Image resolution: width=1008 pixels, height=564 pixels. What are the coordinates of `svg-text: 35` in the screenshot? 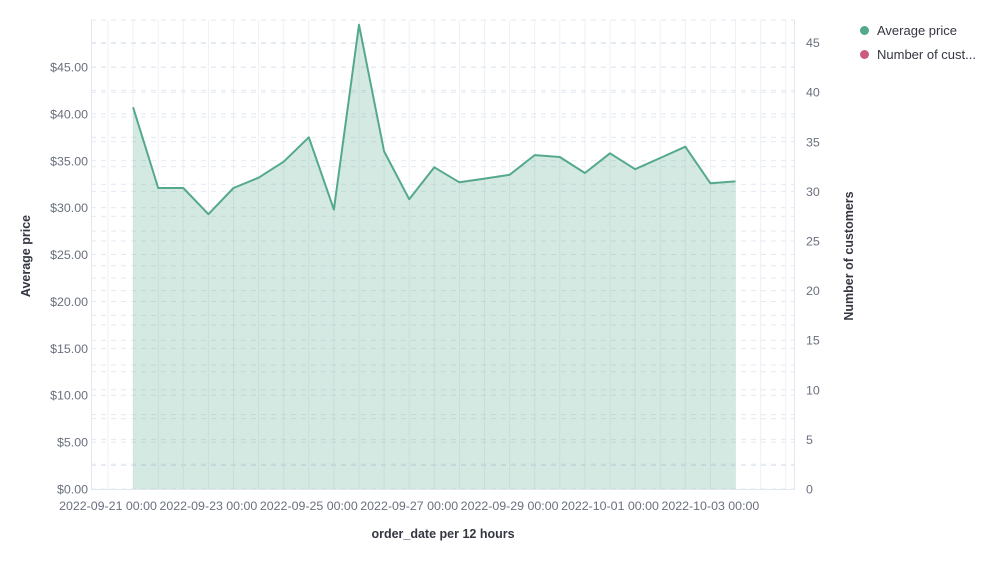 It's located at (813, 142).